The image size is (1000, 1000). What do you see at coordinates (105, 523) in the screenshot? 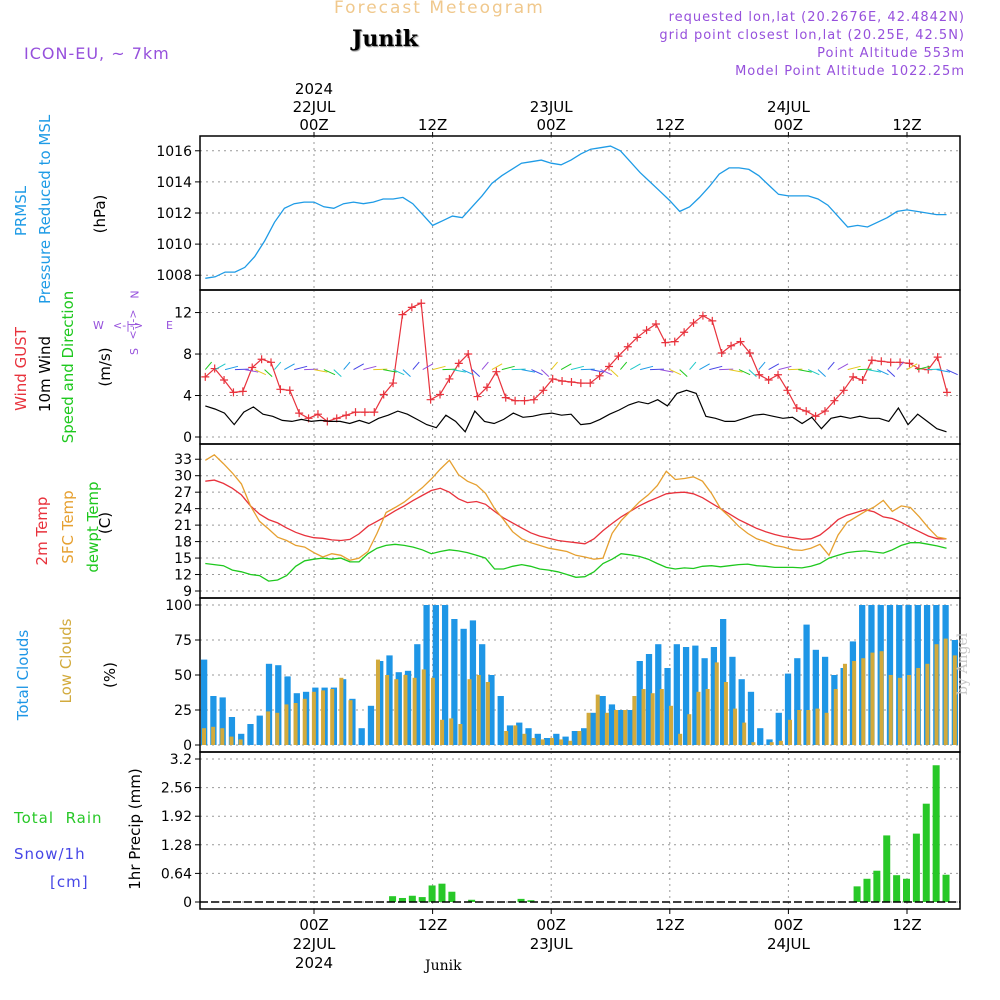
I see `temp-label-unit: (C)` at bounding box center [105, 523].